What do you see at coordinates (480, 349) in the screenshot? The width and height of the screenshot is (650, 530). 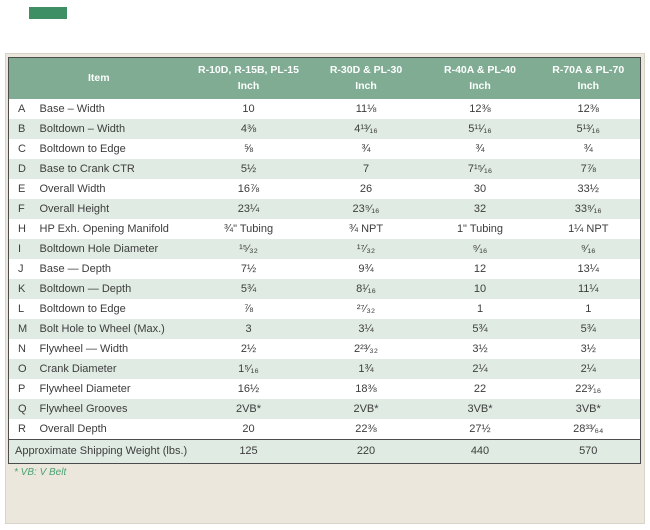 I see `row-value: 3½` at bounding box center [480, 349].